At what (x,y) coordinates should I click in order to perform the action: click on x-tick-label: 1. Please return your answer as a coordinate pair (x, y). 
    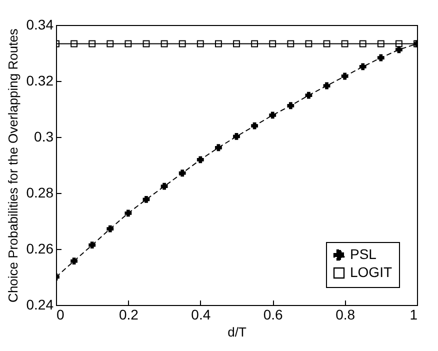
    Looking at the image, I should click on (414, 314).